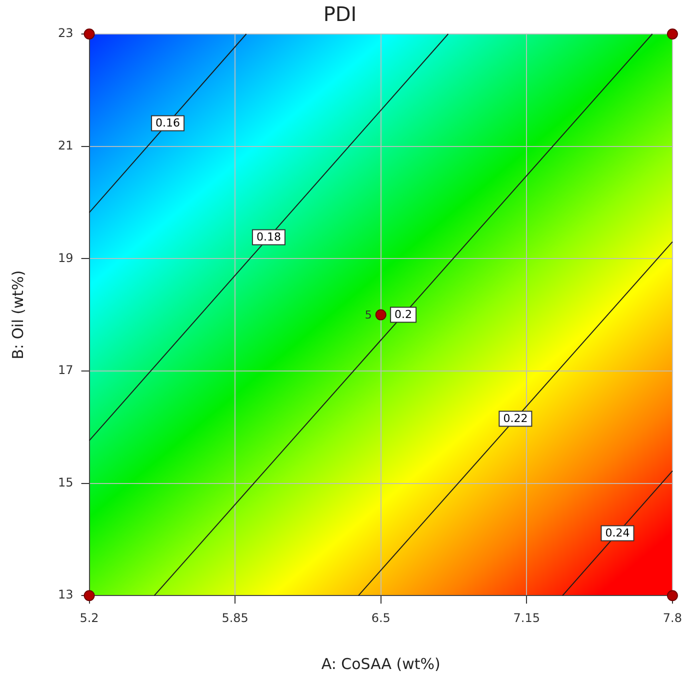 This screenshot has height=688, width=690. Describe the element at coordinates (268, 237) in the screenshot. I see `series-label: 0.18` at that location.